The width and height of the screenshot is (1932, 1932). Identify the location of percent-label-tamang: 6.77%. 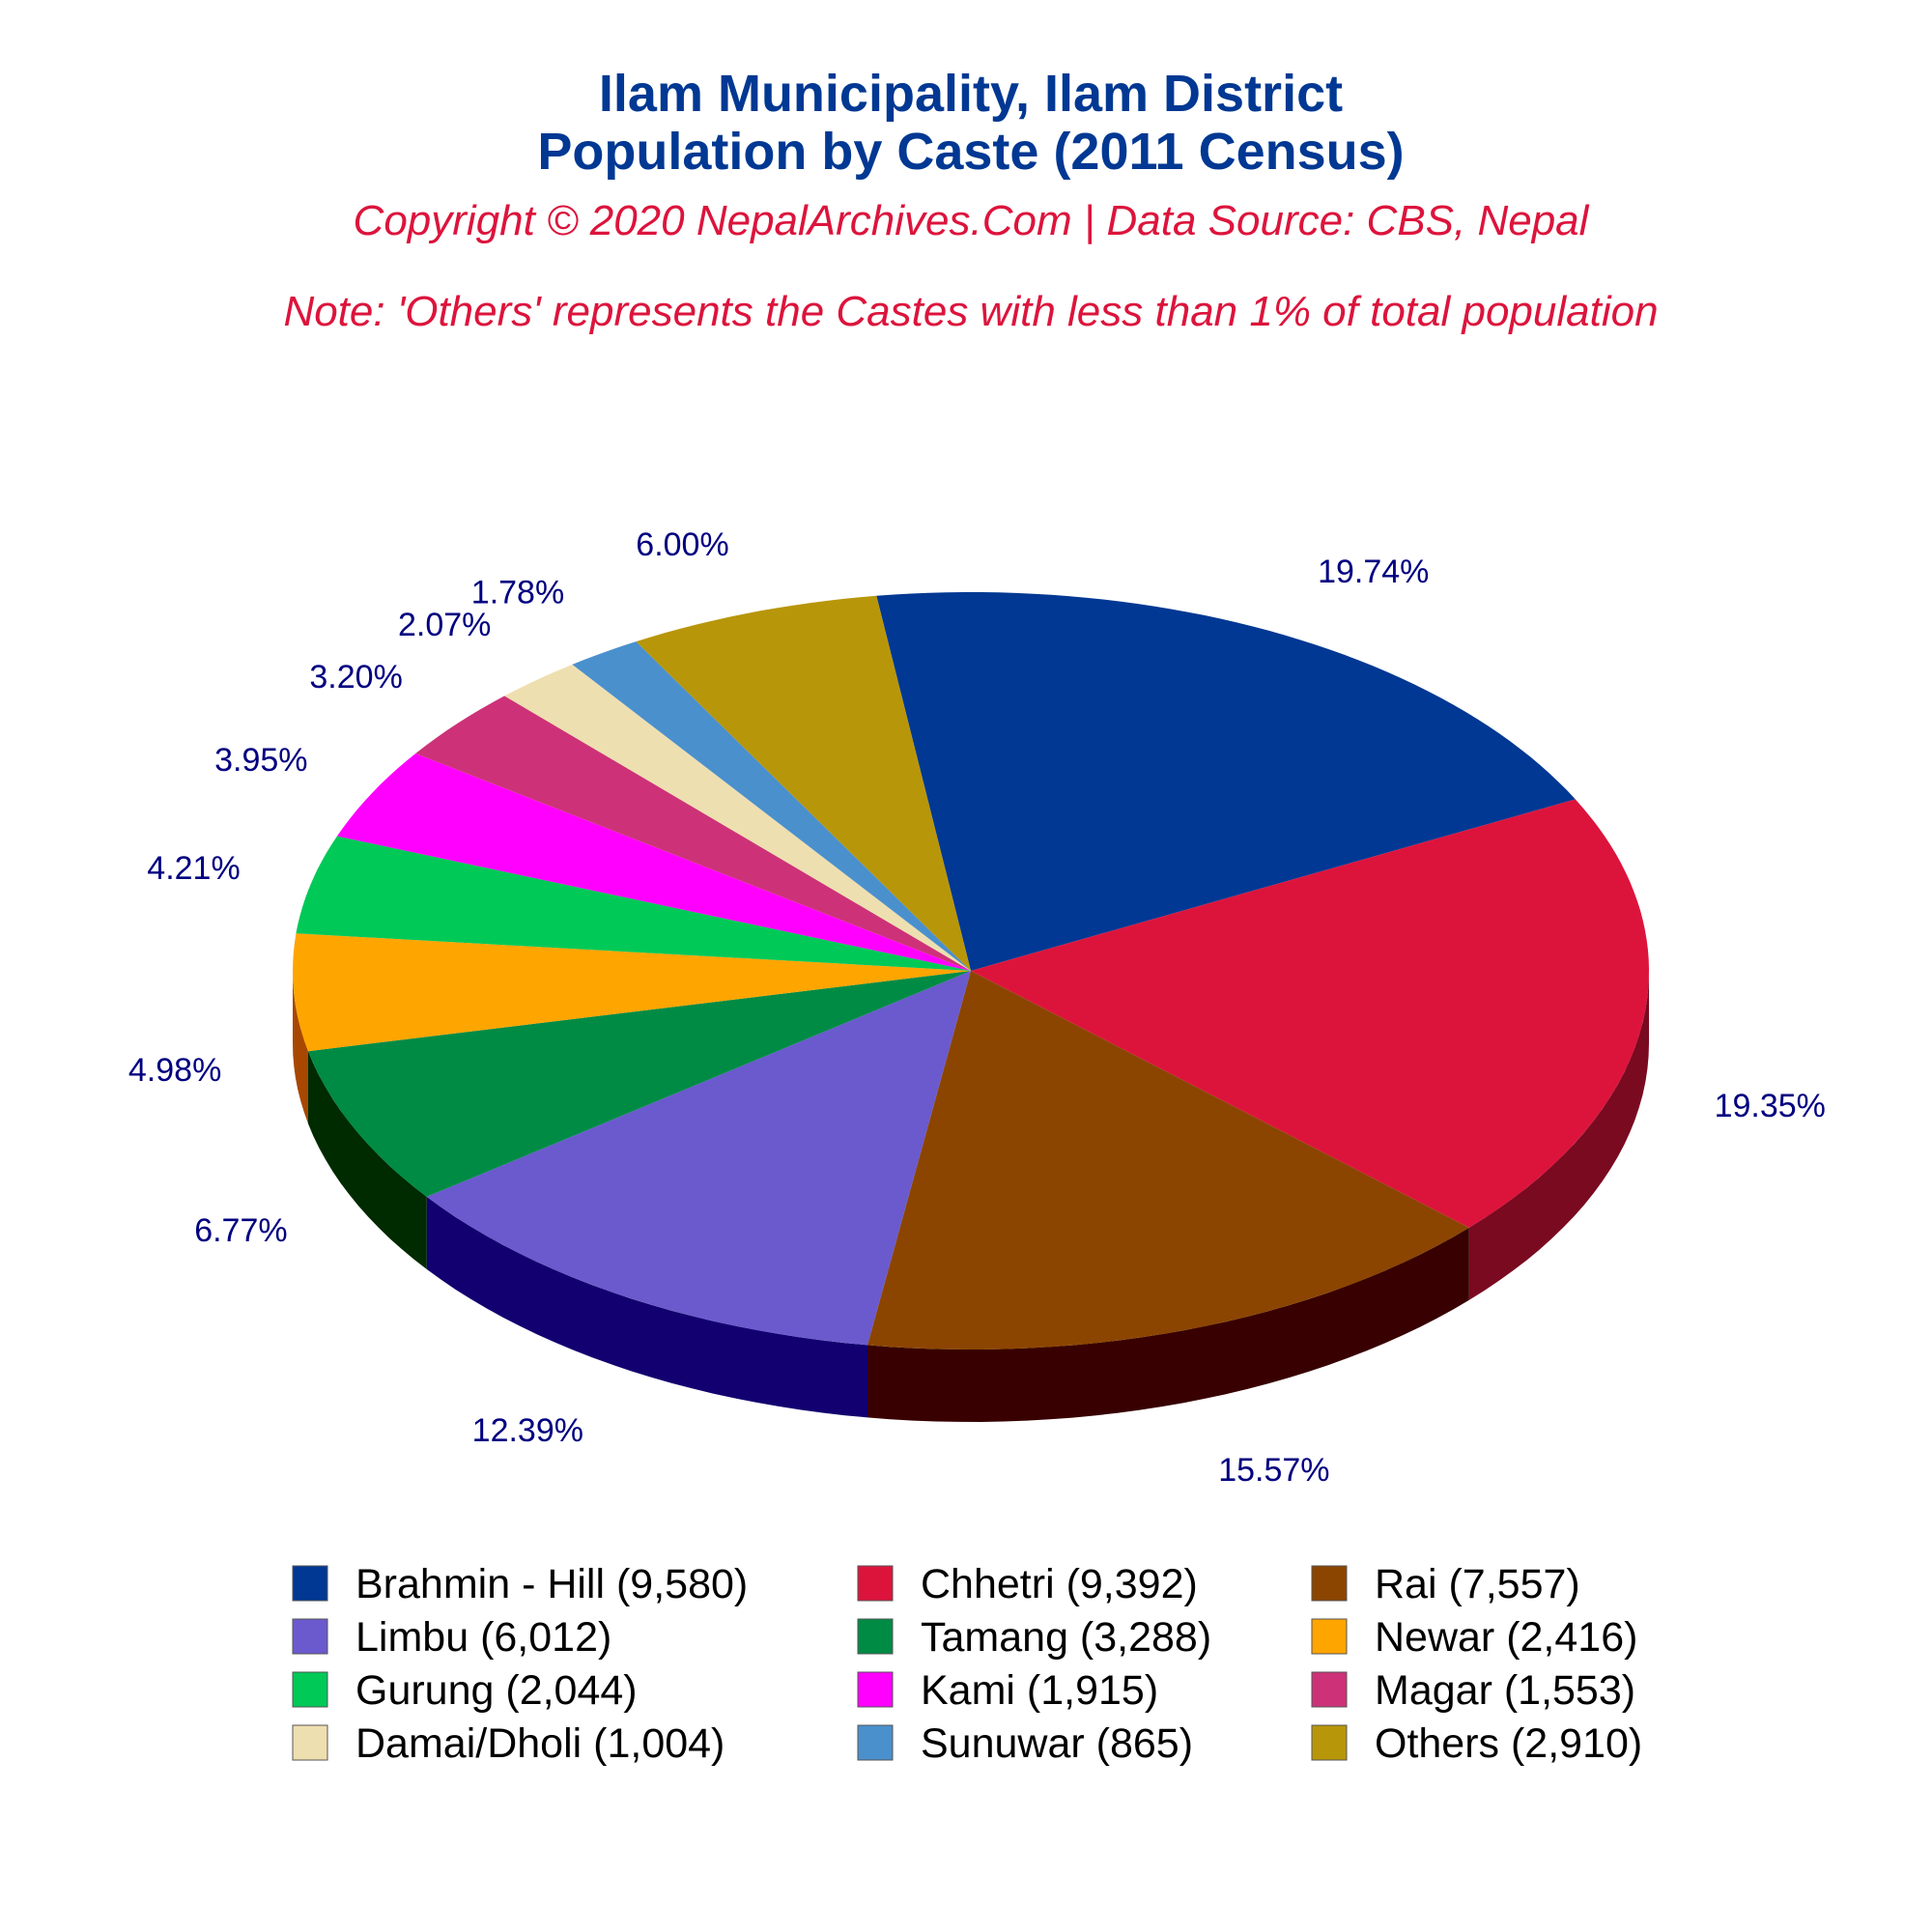
(240, 1230).